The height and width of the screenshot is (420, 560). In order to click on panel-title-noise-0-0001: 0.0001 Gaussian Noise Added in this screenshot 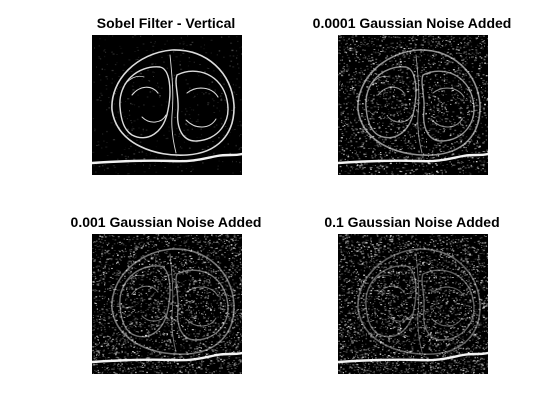, I will do `click(412, 23)`.